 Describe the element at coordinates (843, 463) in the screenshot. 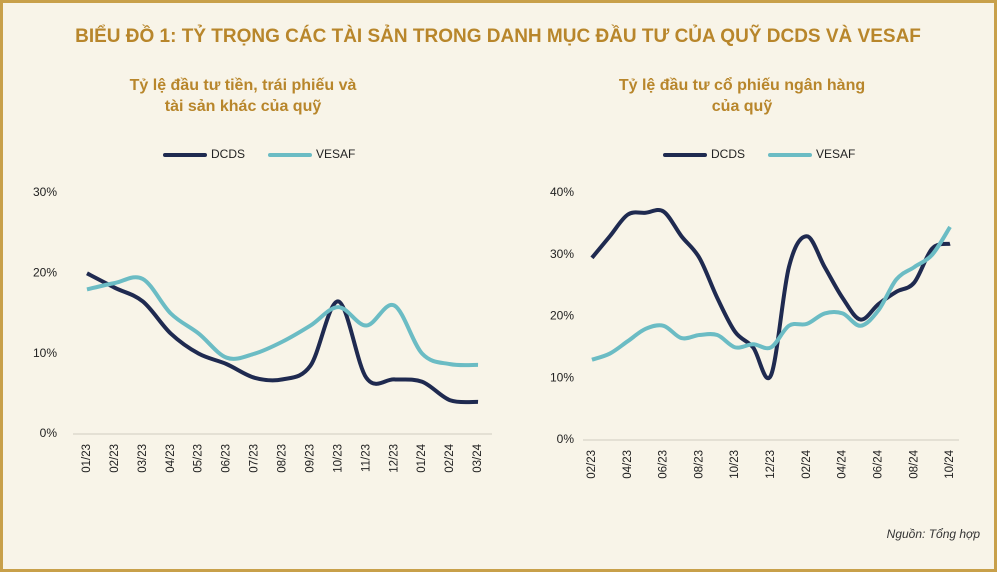

I see `x-tick-label: 04/24` at that location.